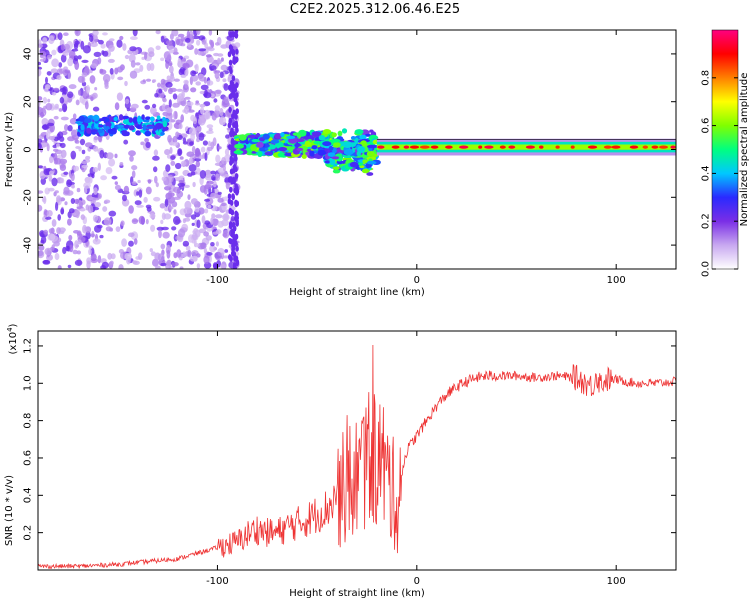 This screenshot has height=600, width=750. I want to click on y-axis-label: SNR (10 * v/v), so click(9, 510).